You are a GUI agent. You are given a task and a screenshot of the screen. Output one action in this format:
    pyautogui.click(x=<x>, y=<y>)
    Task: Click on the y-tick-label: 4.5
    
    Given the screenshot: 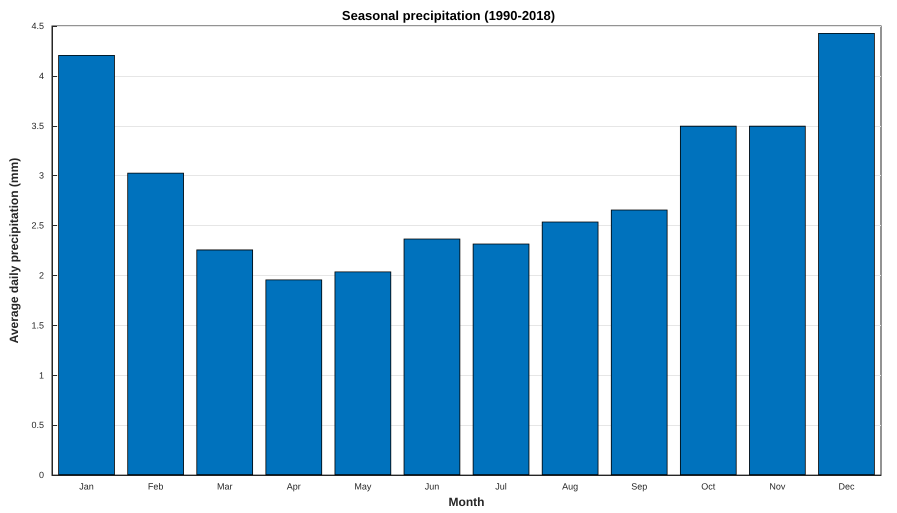 What is the action you would take?
    pyautogui.click(x=37, y=26)
    